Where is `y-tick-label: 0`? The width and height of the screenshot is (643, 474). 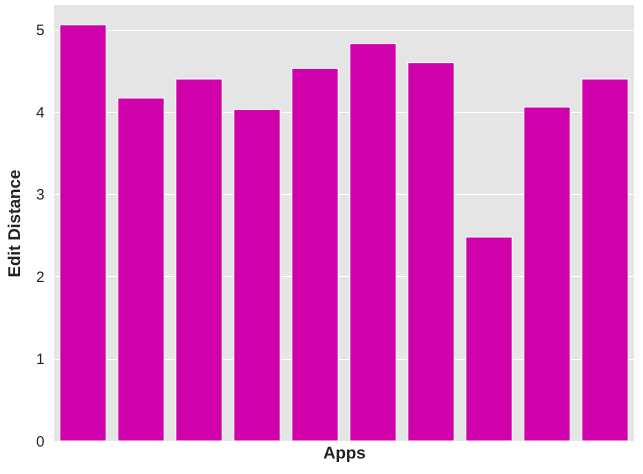 y-tick-label: 0 is located at coordinates (40, 442).